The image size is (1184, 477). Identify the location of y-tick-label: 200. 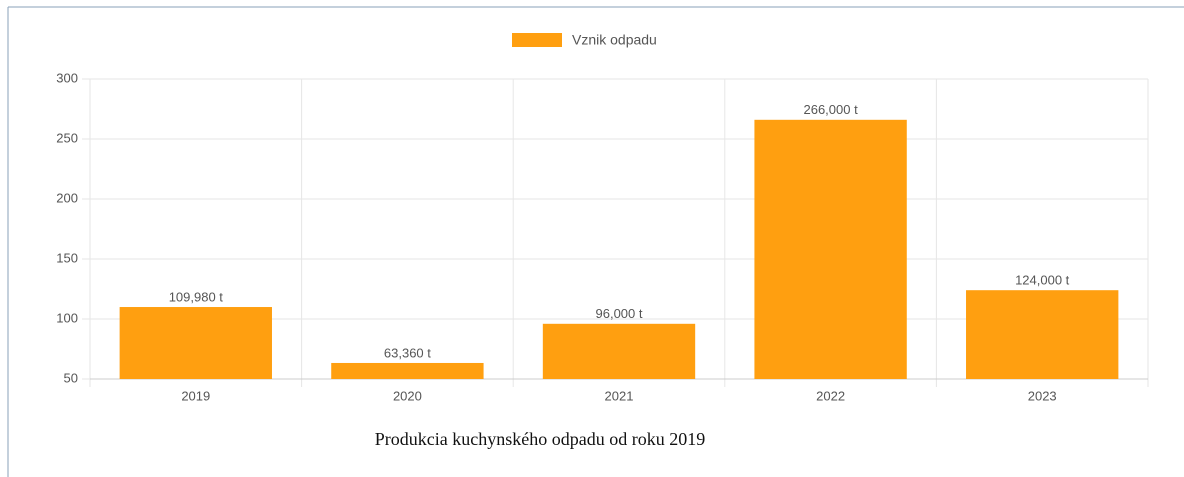
(67, 197).